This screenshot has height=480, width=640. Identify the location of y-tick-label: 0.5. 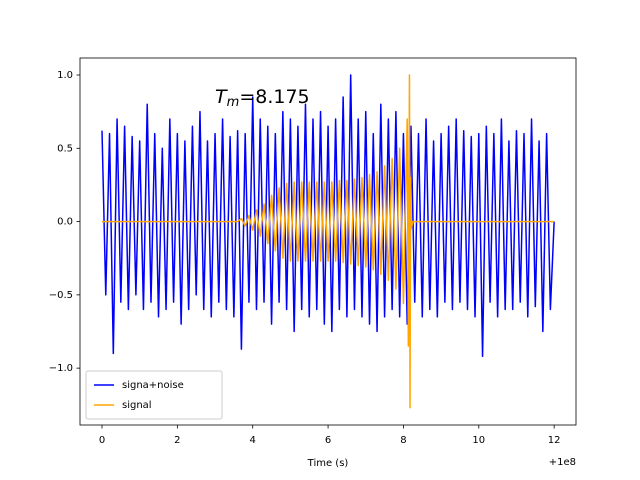
(65, 148).